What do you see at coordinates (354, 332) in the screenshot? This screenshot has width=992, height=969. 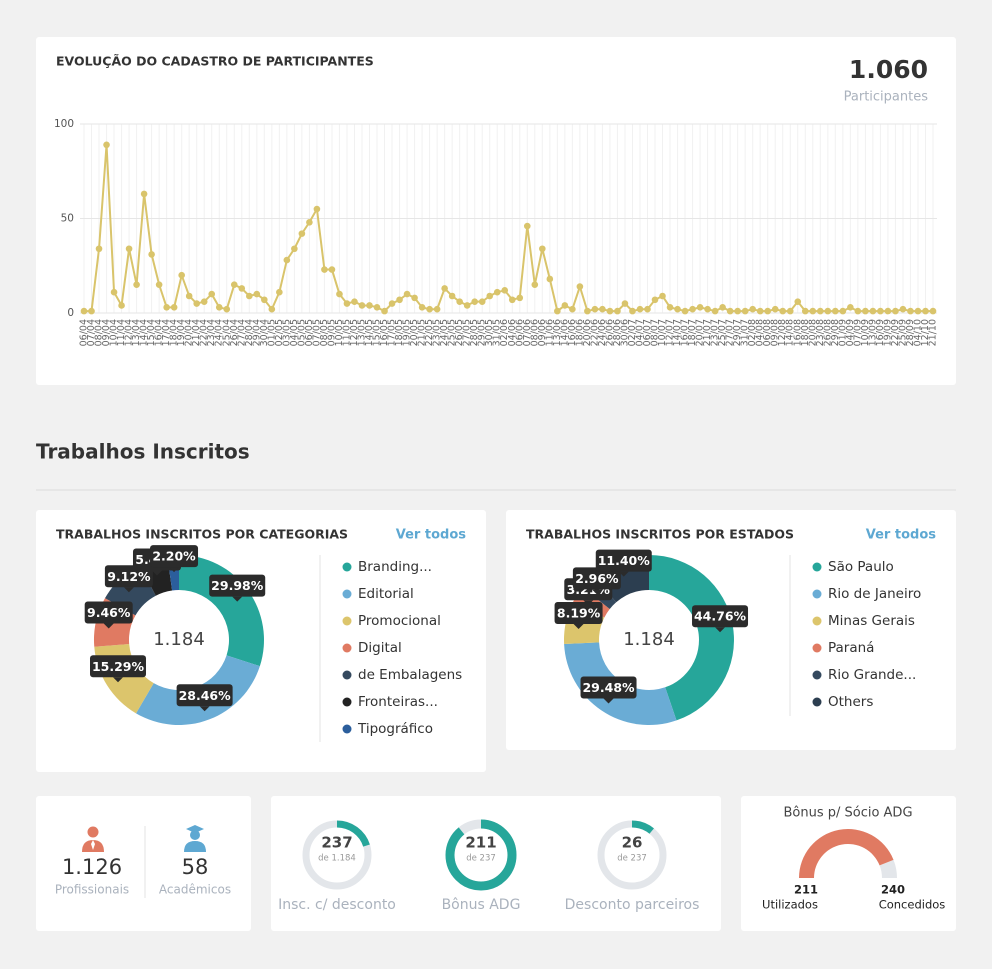 I see `x-tick-label: 12/05` at bounding box center [354, 332].